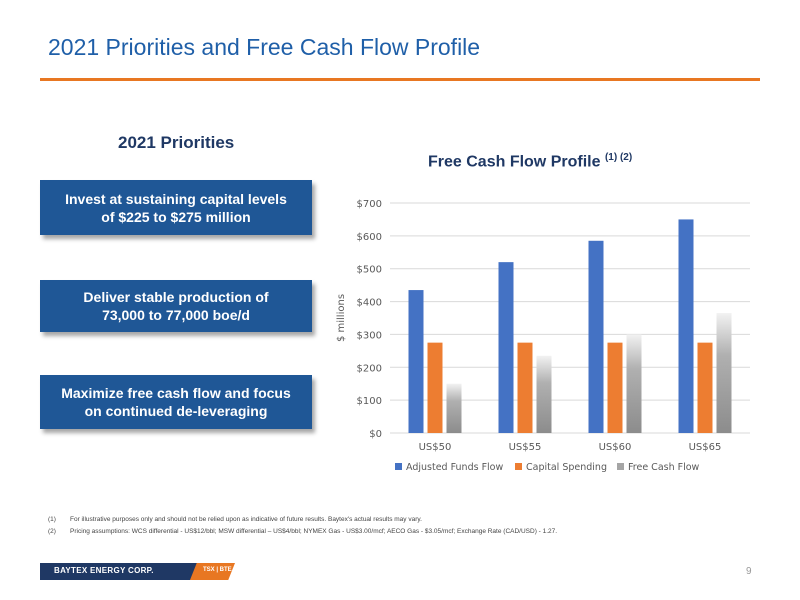 This screenshot has width=800, height=600. Describe the element at coordinates (104, 570) in the screenshot. I see `footer-company-name: BAYTEX ENERGY CORP.` at that location.